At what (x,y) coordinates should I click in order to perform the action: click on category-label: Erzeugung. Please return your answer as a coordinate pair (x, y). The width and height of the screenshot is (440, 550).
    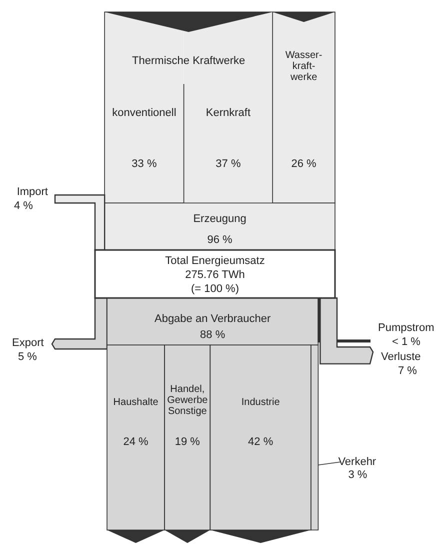
    Looking at the image, I should click on (219, 219).